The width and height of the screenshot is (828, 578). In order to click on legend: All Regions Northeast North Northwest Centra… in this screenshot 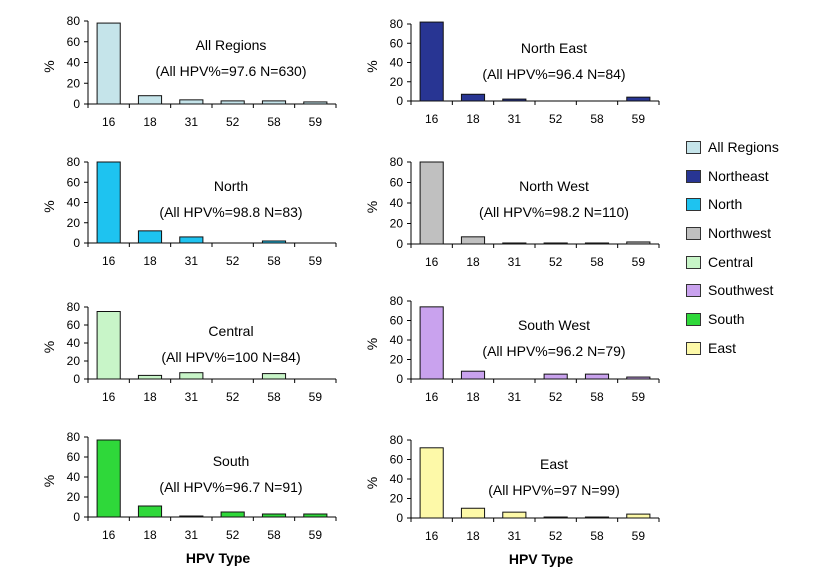, I will do `click(756, 253)`.